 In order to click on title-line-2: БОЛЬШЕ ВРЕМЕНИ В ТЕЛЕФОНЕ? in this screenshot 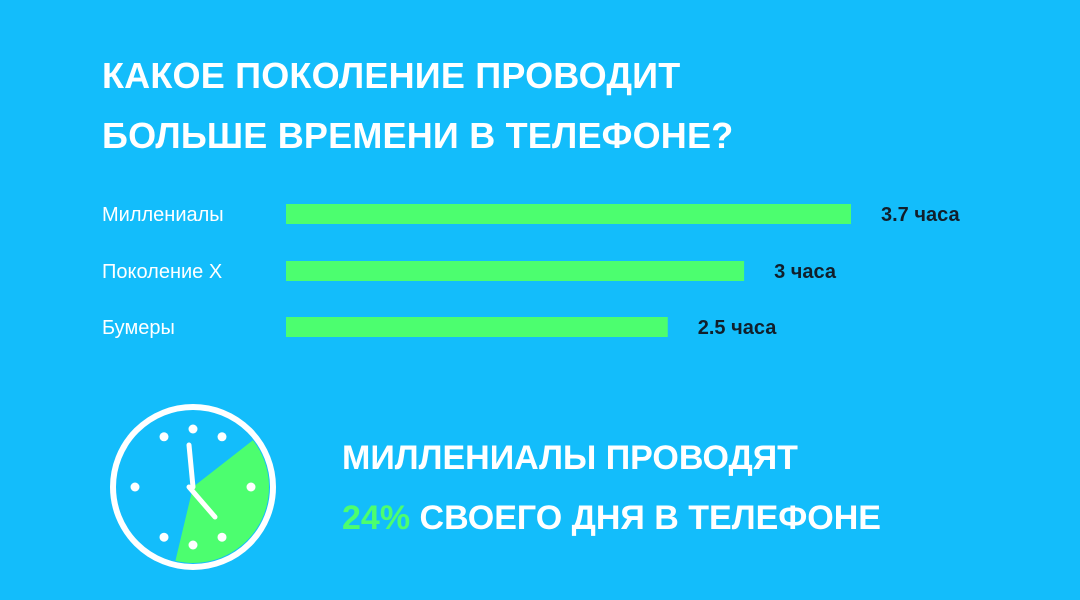, I will do `click(418, 135)`.